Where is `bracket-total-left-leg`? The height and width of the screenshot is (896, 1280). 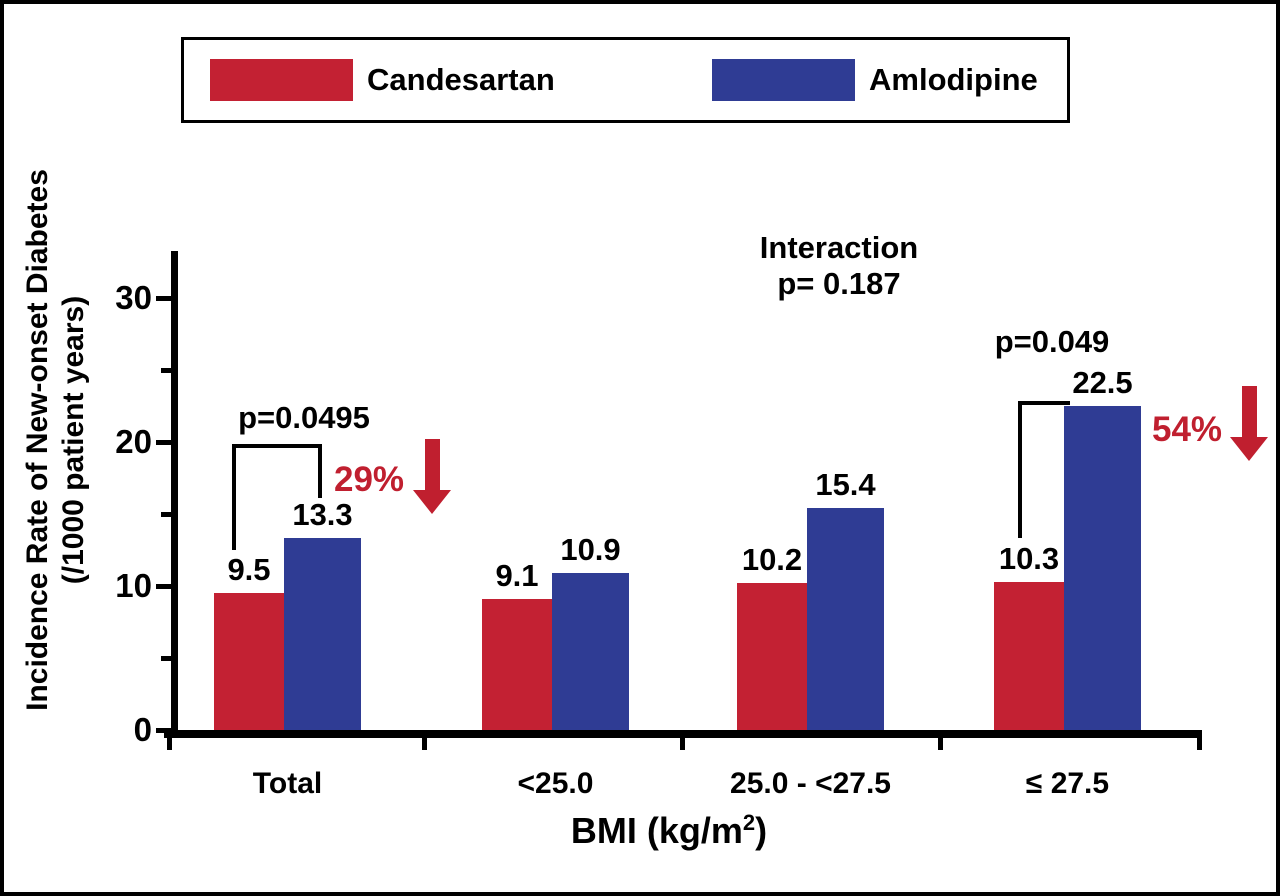 bracket-total-left-leg is located at coordinates (234, 497).